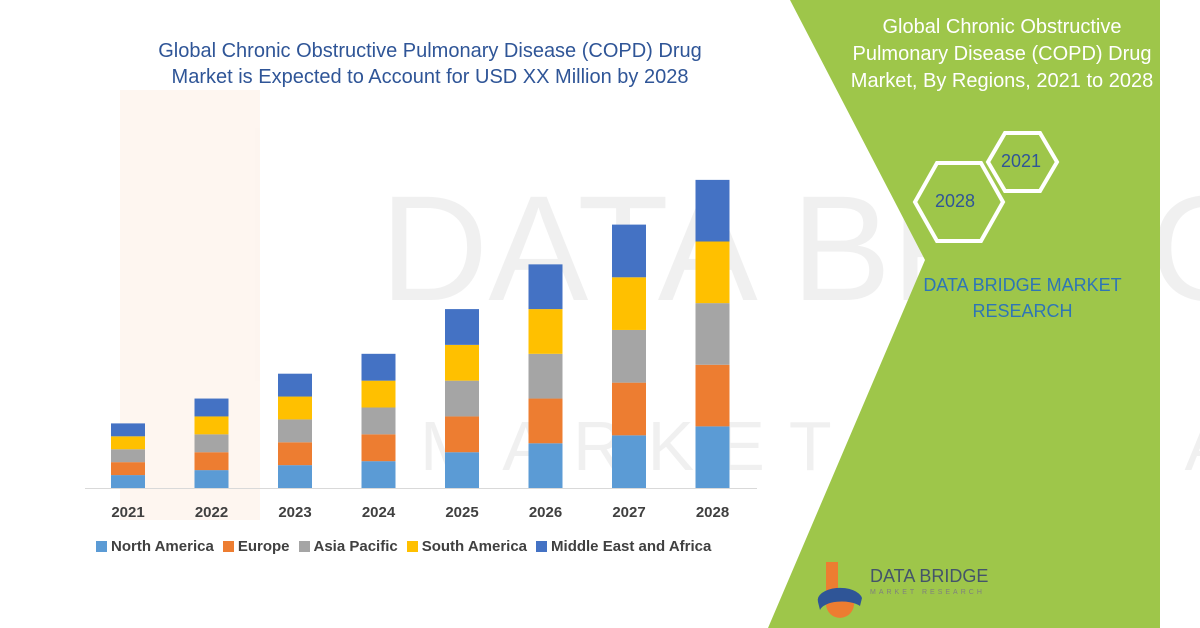  What do you see at coordinates (263, 546) in the screenshot?
I see `legend-label: Europe` at bounding box center [263, 546].